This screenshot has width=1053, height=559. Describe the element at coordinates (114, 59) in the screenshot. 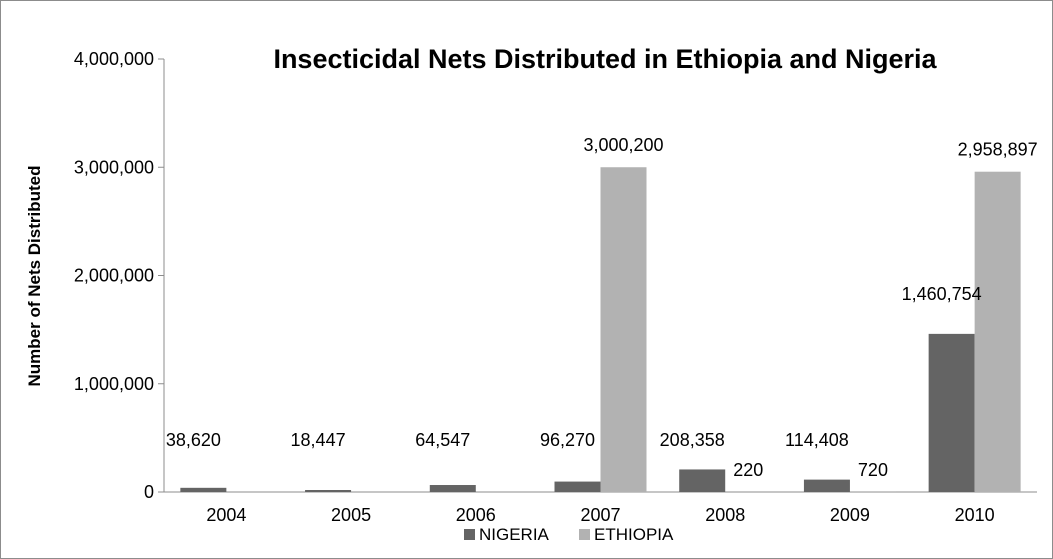

I see `y-tick-label: 4,000,000` at that location.